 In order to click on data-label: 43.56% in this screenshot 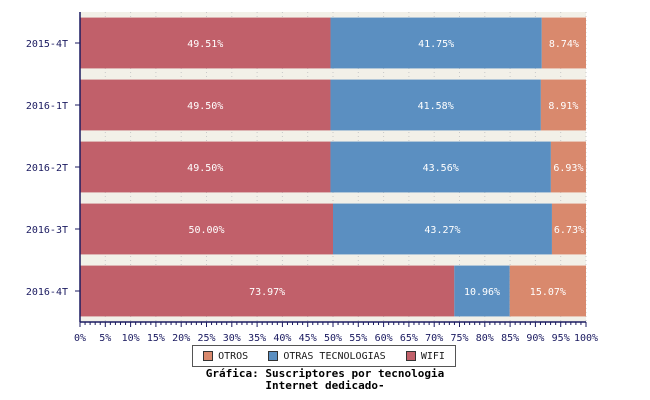, I will do `click(441, 168)`.